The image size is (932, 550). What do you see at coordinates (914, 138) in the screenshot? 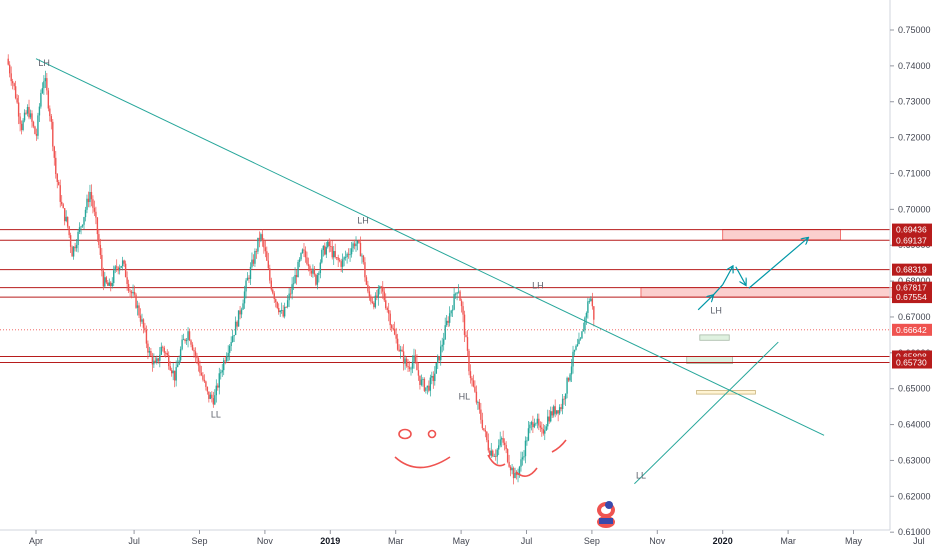
I see `y-tick-label: 0.72000` at bounding box center [914, 138].